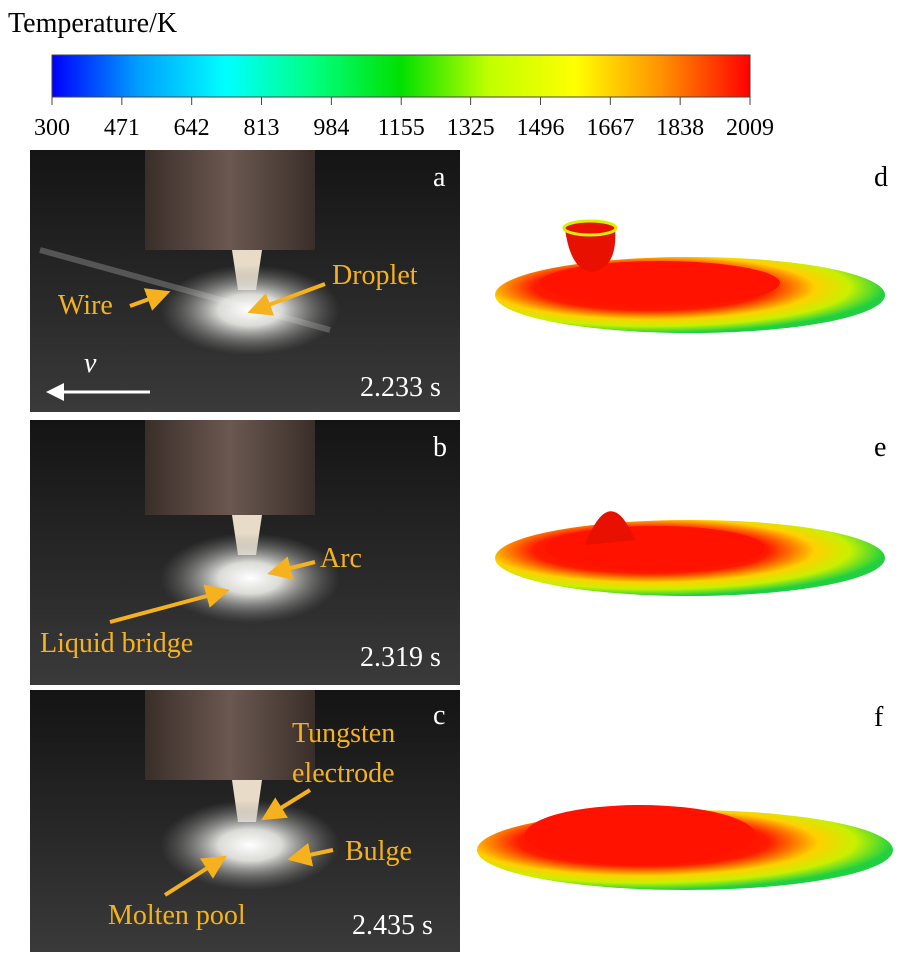 This screenshot has width=903, height=962. Describe the element at coordinates (471, 128) in the screenshot. I see `tick-label: 1325` at that location.